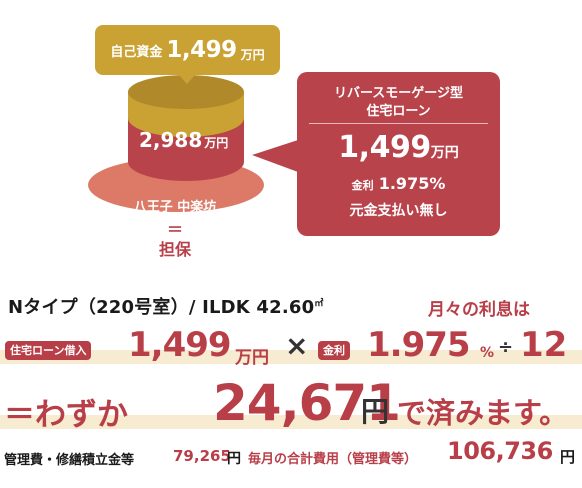  I want to click on unit-type-line: Nタイプ（220号室）/ ILDK 42.60㎡, so click(166, 306).